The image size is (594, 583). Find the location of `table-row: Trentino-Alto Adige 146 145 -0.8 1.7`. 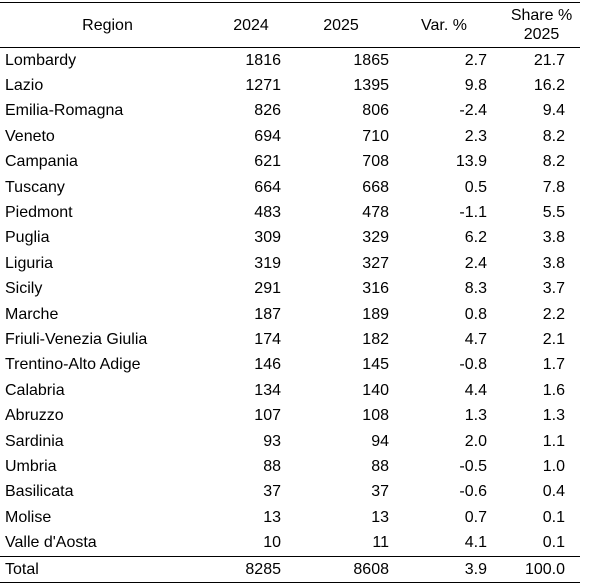

table-row: Trentino-Alto Adige 146 145 -0.8 1.7 is located at coordinates (290, 365).